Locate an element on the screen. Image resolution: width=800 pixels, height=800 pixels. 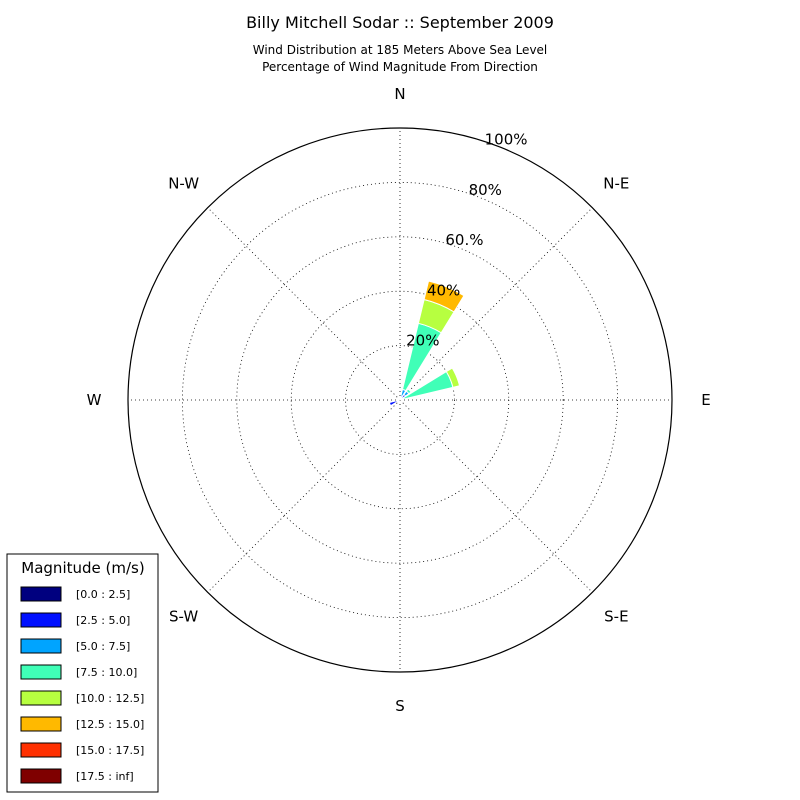
radial-tick-label: 20% is located at coordinates (422, 341).